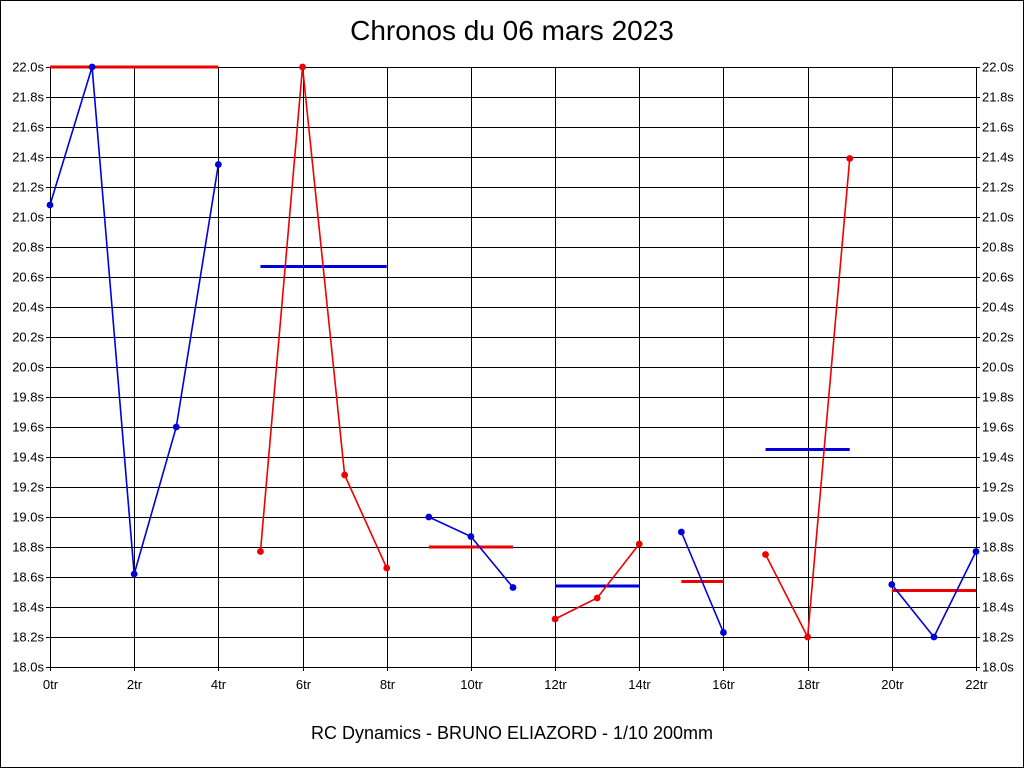  What do you see at coordinates (28, 487) in the screenshot?
I see `y-tick-label-left: 19.2s` at bounding box center [28, 487].